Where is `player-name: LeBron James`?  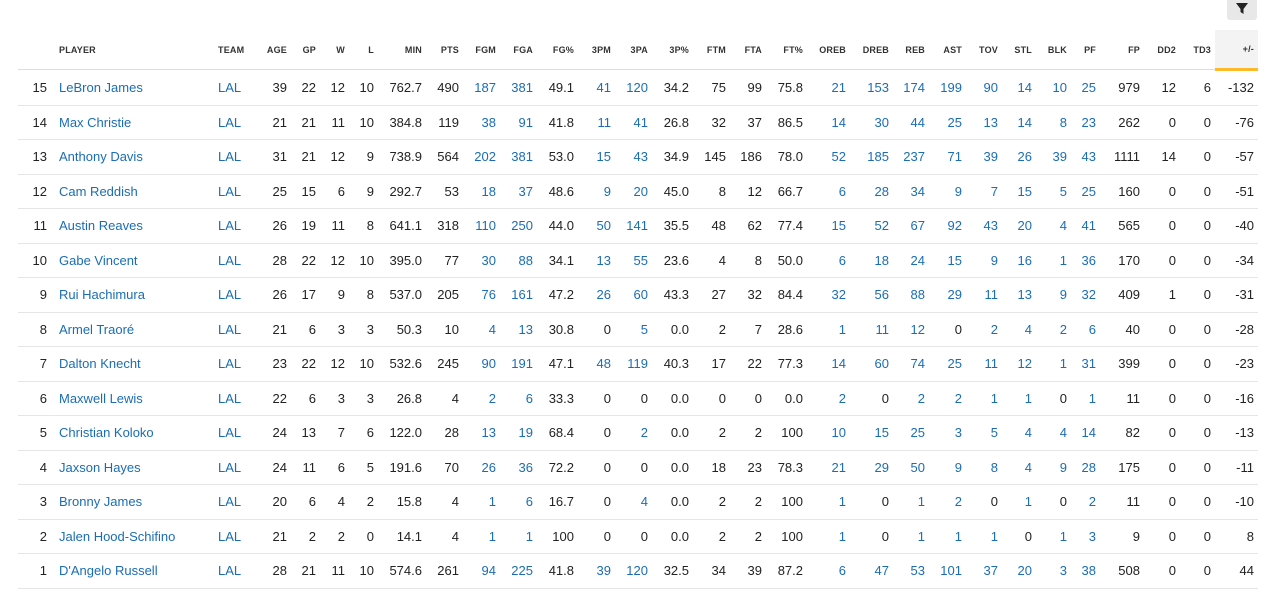
player-name: LeBron James is located at coordinates (130, 87).